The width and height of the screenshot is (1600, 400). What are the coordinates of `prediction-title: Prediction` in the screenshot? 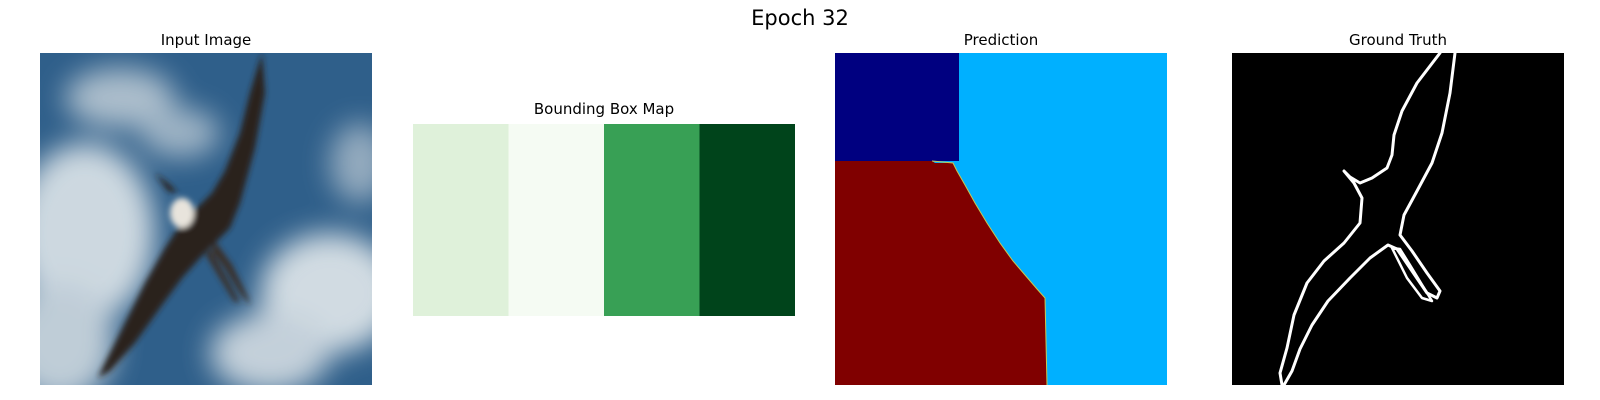 It's located at (1001, 40).